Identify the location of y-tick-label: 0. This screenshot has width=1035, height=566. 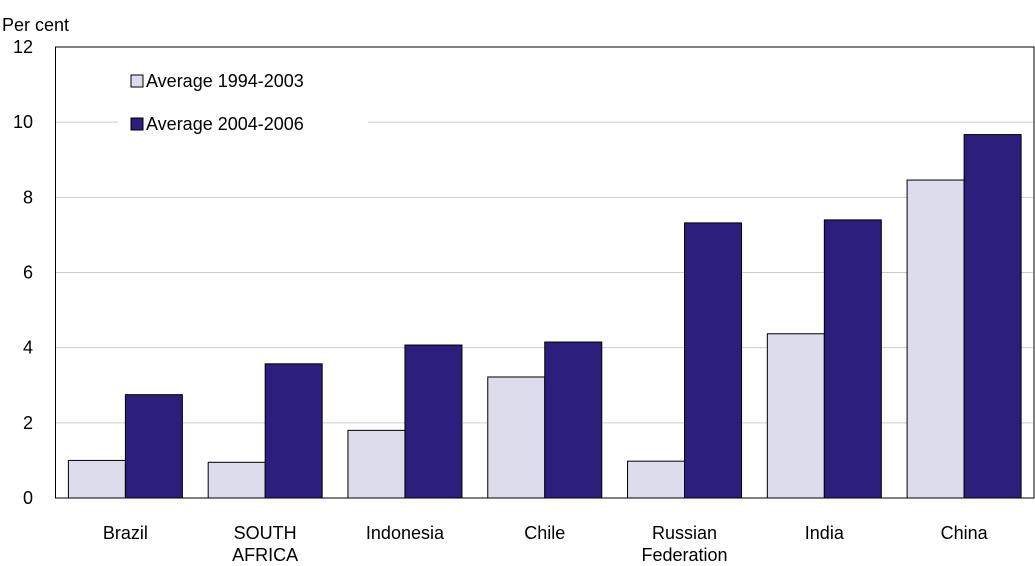
(28, 498).